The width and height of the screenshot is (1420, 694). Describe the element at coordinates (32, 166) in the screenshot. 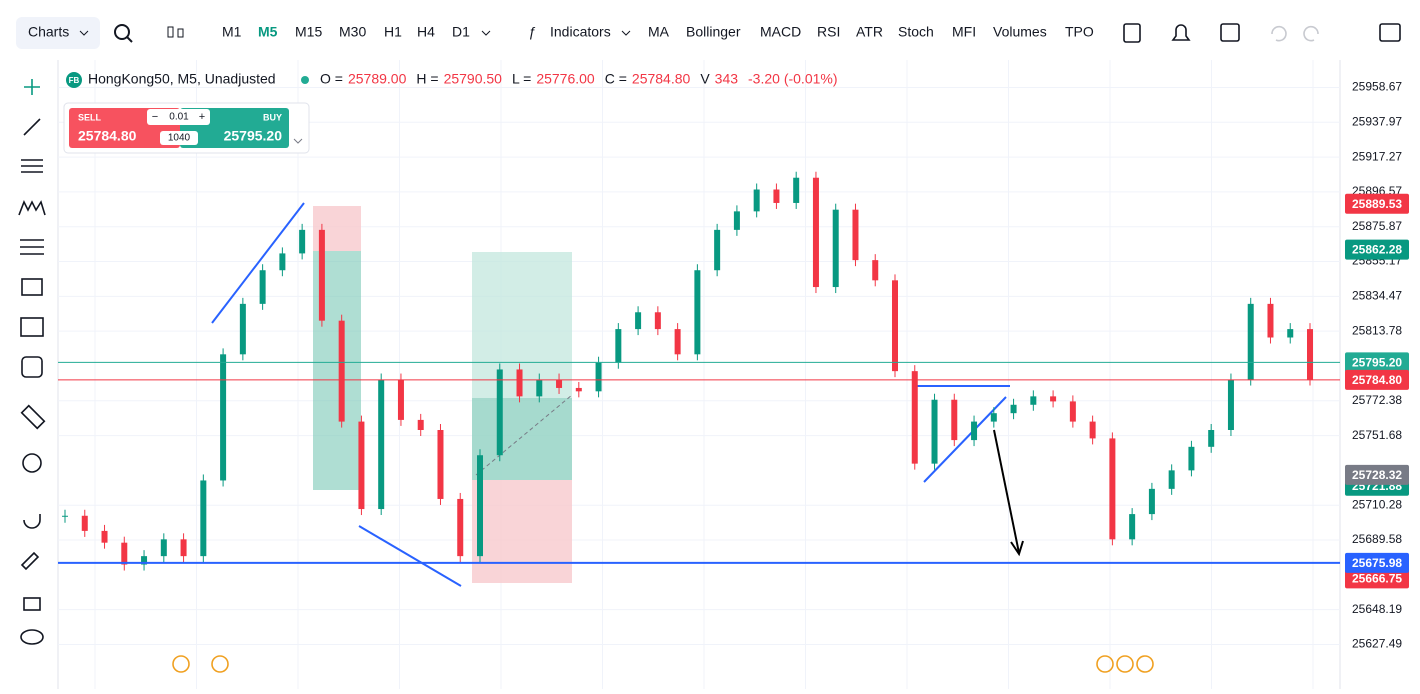

I see `fib-tool` at that location.